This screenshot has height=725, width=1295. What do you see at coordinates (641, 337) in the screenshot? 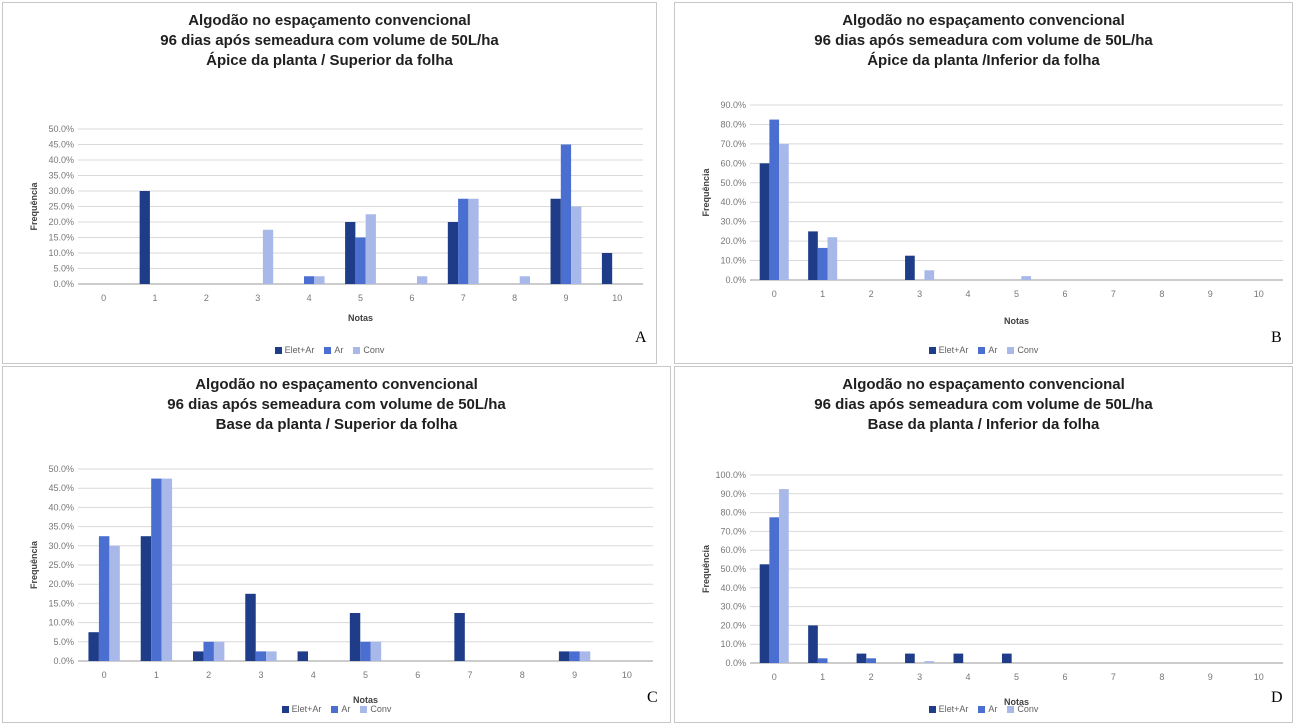
I see `panel-label: A` at bounding box center [641, 337].